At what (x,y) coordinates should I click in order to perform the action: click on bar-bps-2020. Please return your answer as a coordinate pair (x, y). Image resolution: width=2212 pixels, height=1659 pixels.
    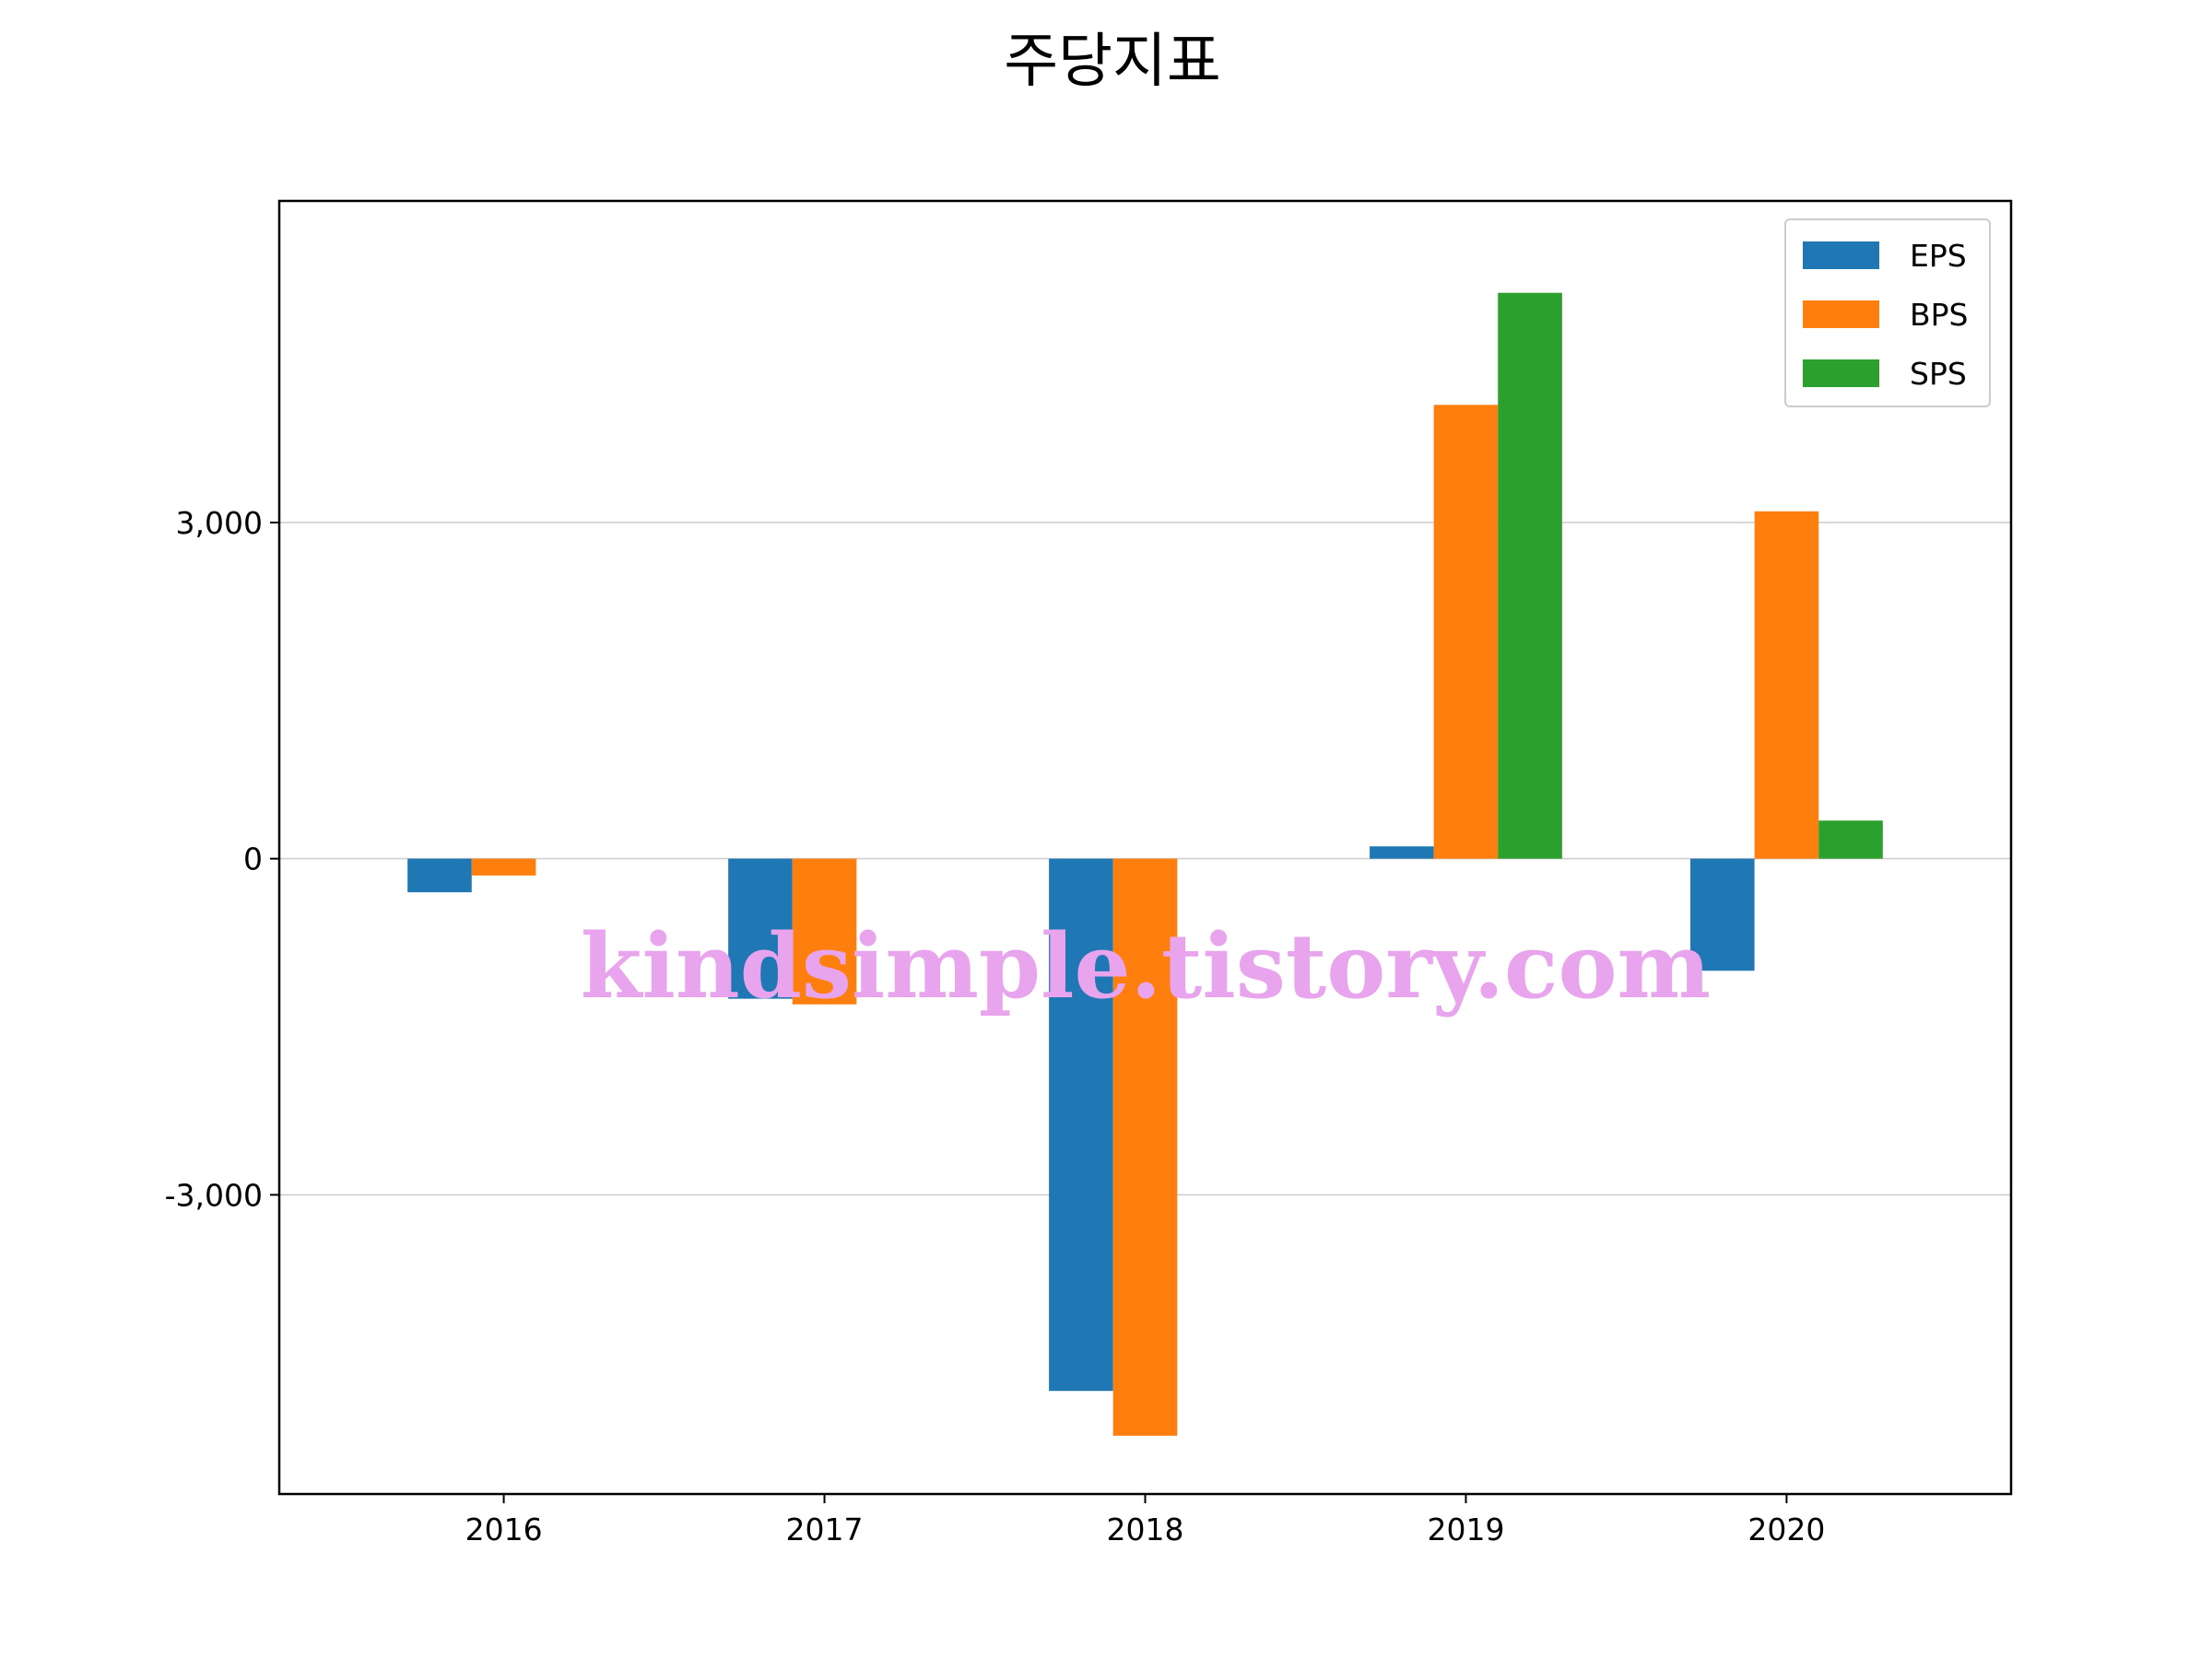
    Looking at the image, I should click on (1786, 685).